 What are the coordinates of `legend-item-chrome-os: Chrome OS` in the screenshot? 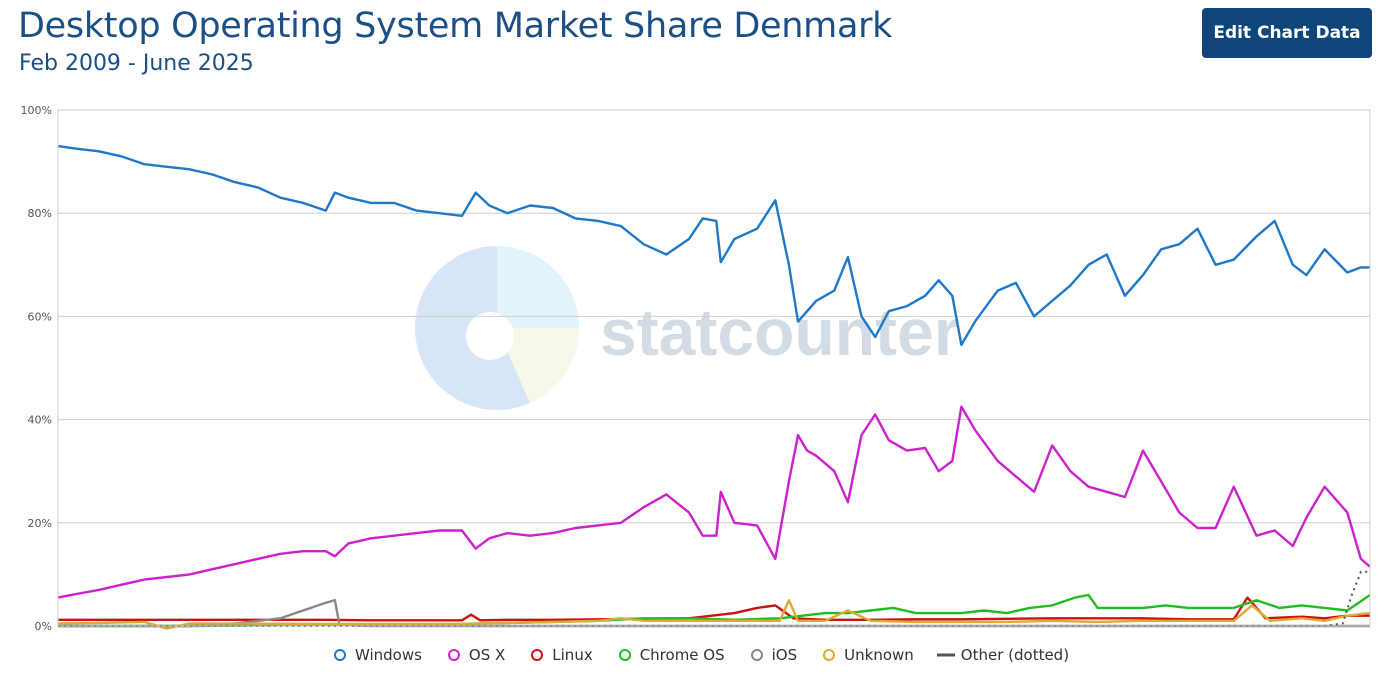 It's located at (670, 655).